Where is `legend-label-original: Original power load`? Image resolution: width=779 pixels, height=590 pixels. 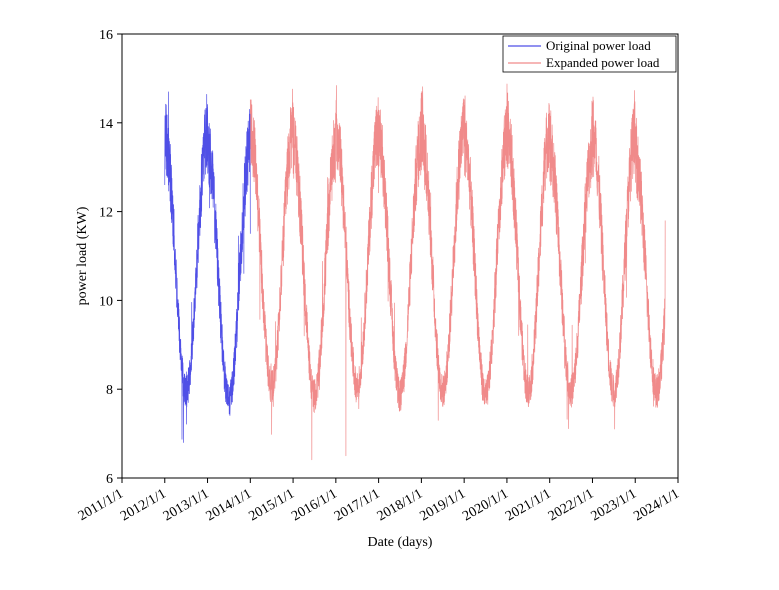 legend-label-original: Original power load is located at coordinates (598, 45).